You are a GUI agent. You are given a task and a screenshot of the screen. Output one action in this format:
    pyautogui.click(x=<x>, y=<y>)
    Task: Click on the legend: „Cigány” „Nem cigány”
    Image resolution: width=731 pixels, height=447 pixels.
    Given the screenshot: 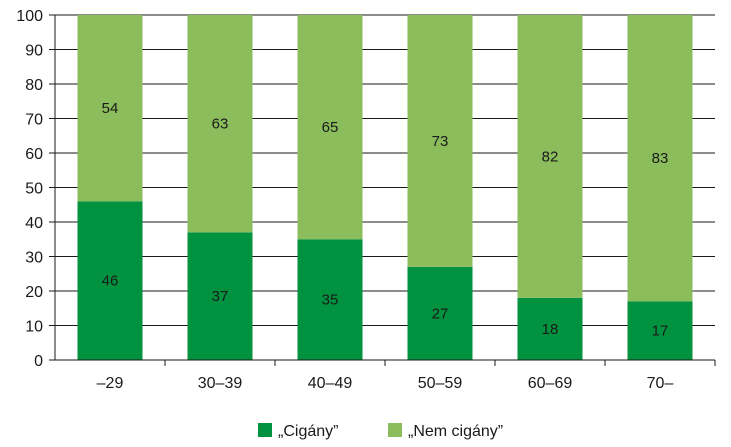 What is the action you would take?
    pyautogui.click(x=380, y=431)
    